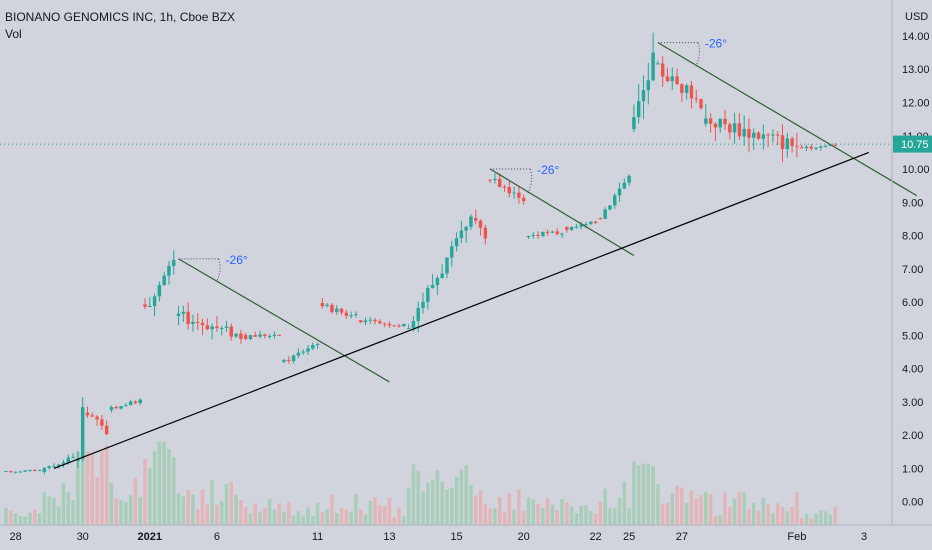 This screenshot has width=932, height=550. Describe the element at coordinates (864, 537) in the screenshot. I see `time-tick-label: 3` at that location.